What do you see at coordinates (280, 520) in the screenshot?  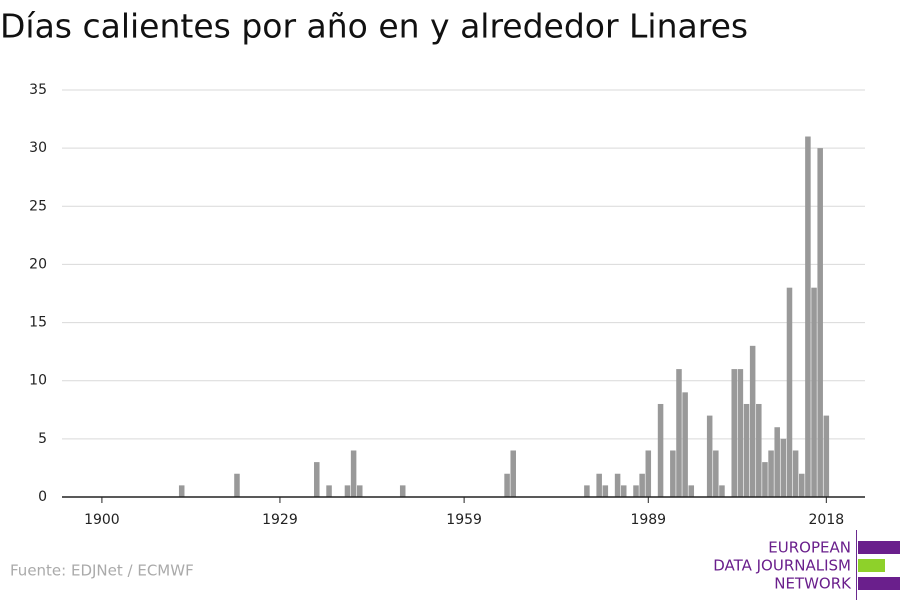 I see `x-tick-label: 1929` at bounding box center [280, 520].